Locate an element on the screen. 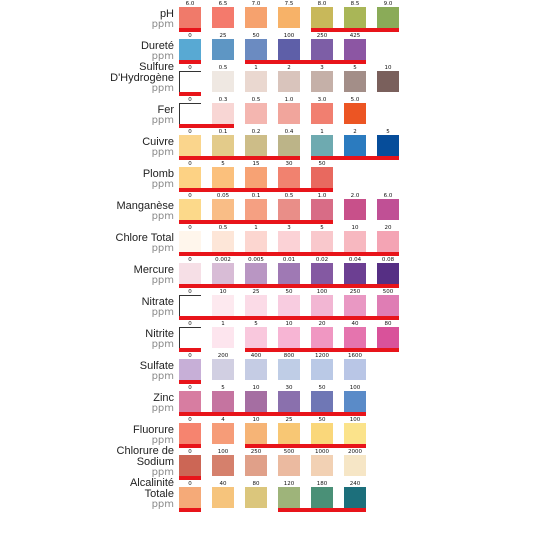  value-label: 0.3 is located at coordinates (223, 100).